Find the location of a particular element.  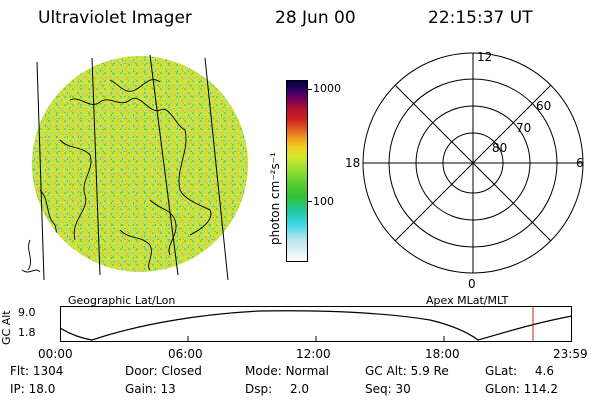

flt-info: Flt: 1304 is located at coordinates (36, 371).